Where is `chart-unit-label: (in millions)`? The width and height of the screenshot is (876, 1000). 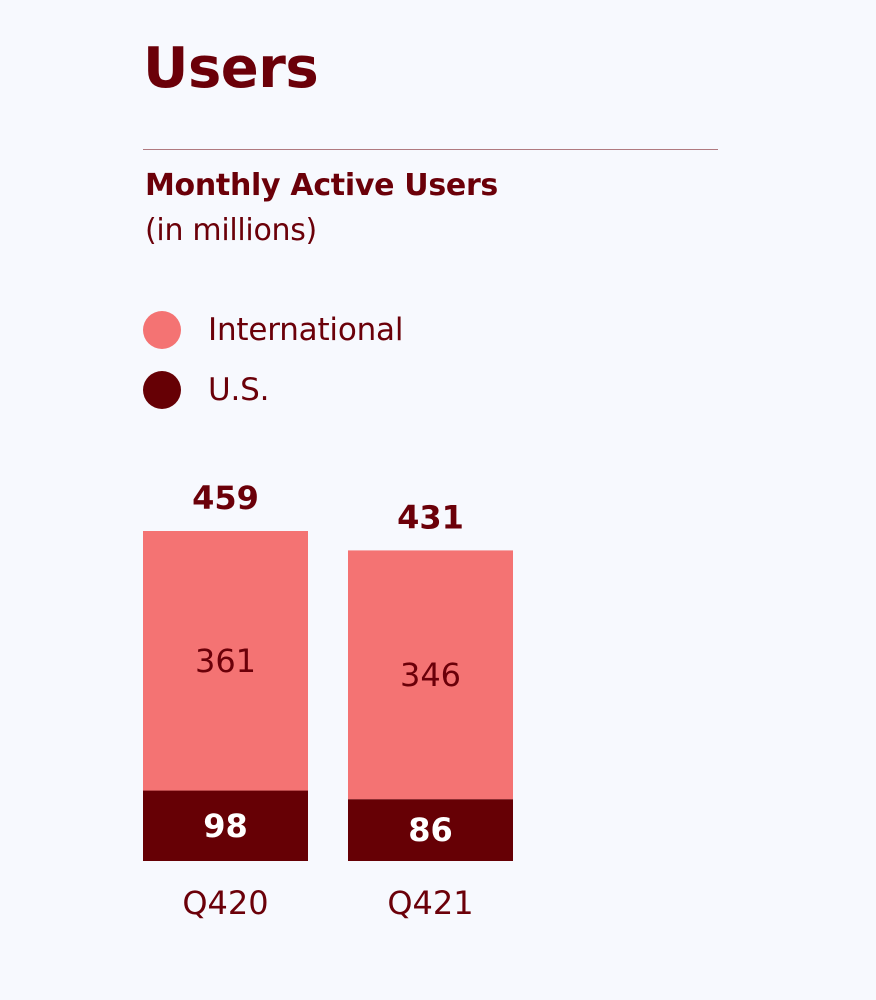
chart-unit-label: (in millions) is located at coordinates (231, 230).